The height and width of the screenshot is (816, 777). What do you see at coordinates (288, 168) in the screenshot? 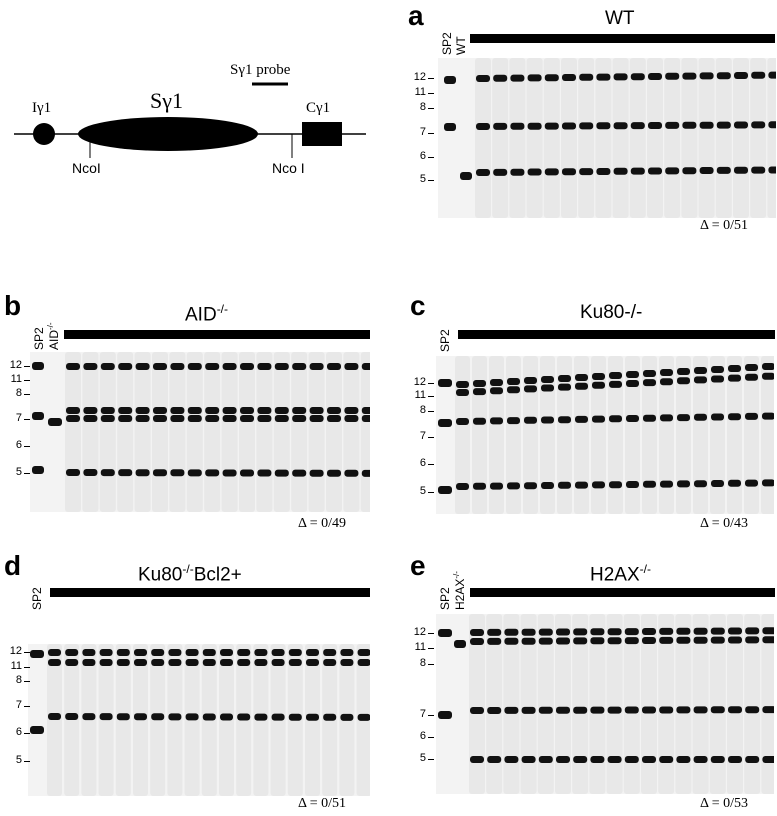
I see `ncoi-right-label: Nco I` at bounding box center [288, 168].